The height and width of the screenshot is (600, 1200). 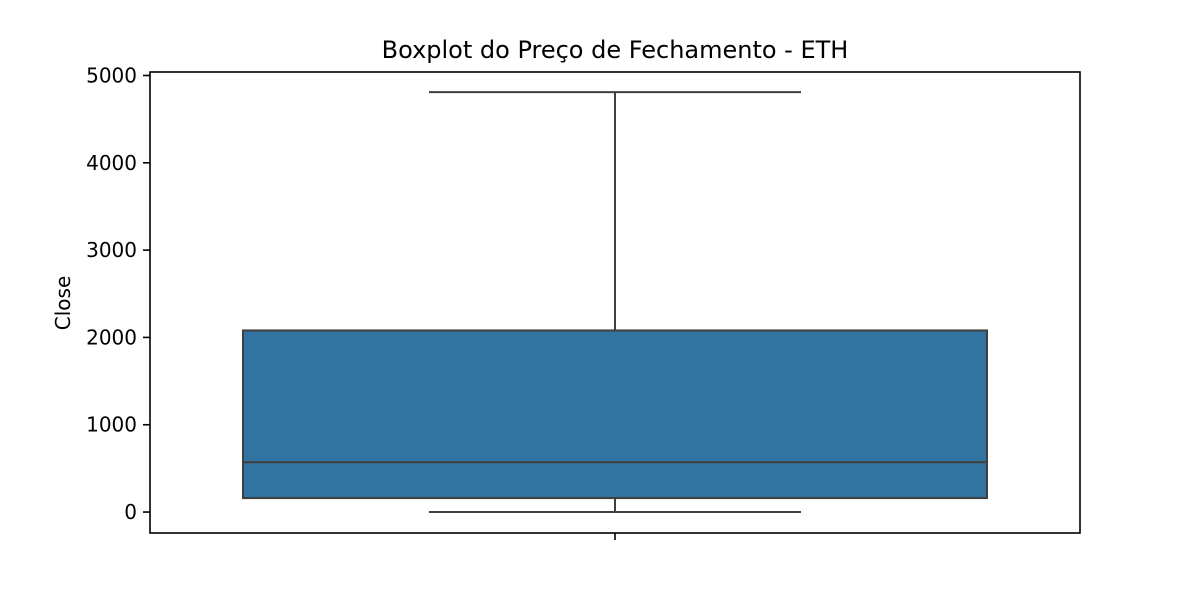 What do you see at coordinates (130, 512) in the screenshot?
I see `y-tick-label: 0` at bounding box center [130, 512].